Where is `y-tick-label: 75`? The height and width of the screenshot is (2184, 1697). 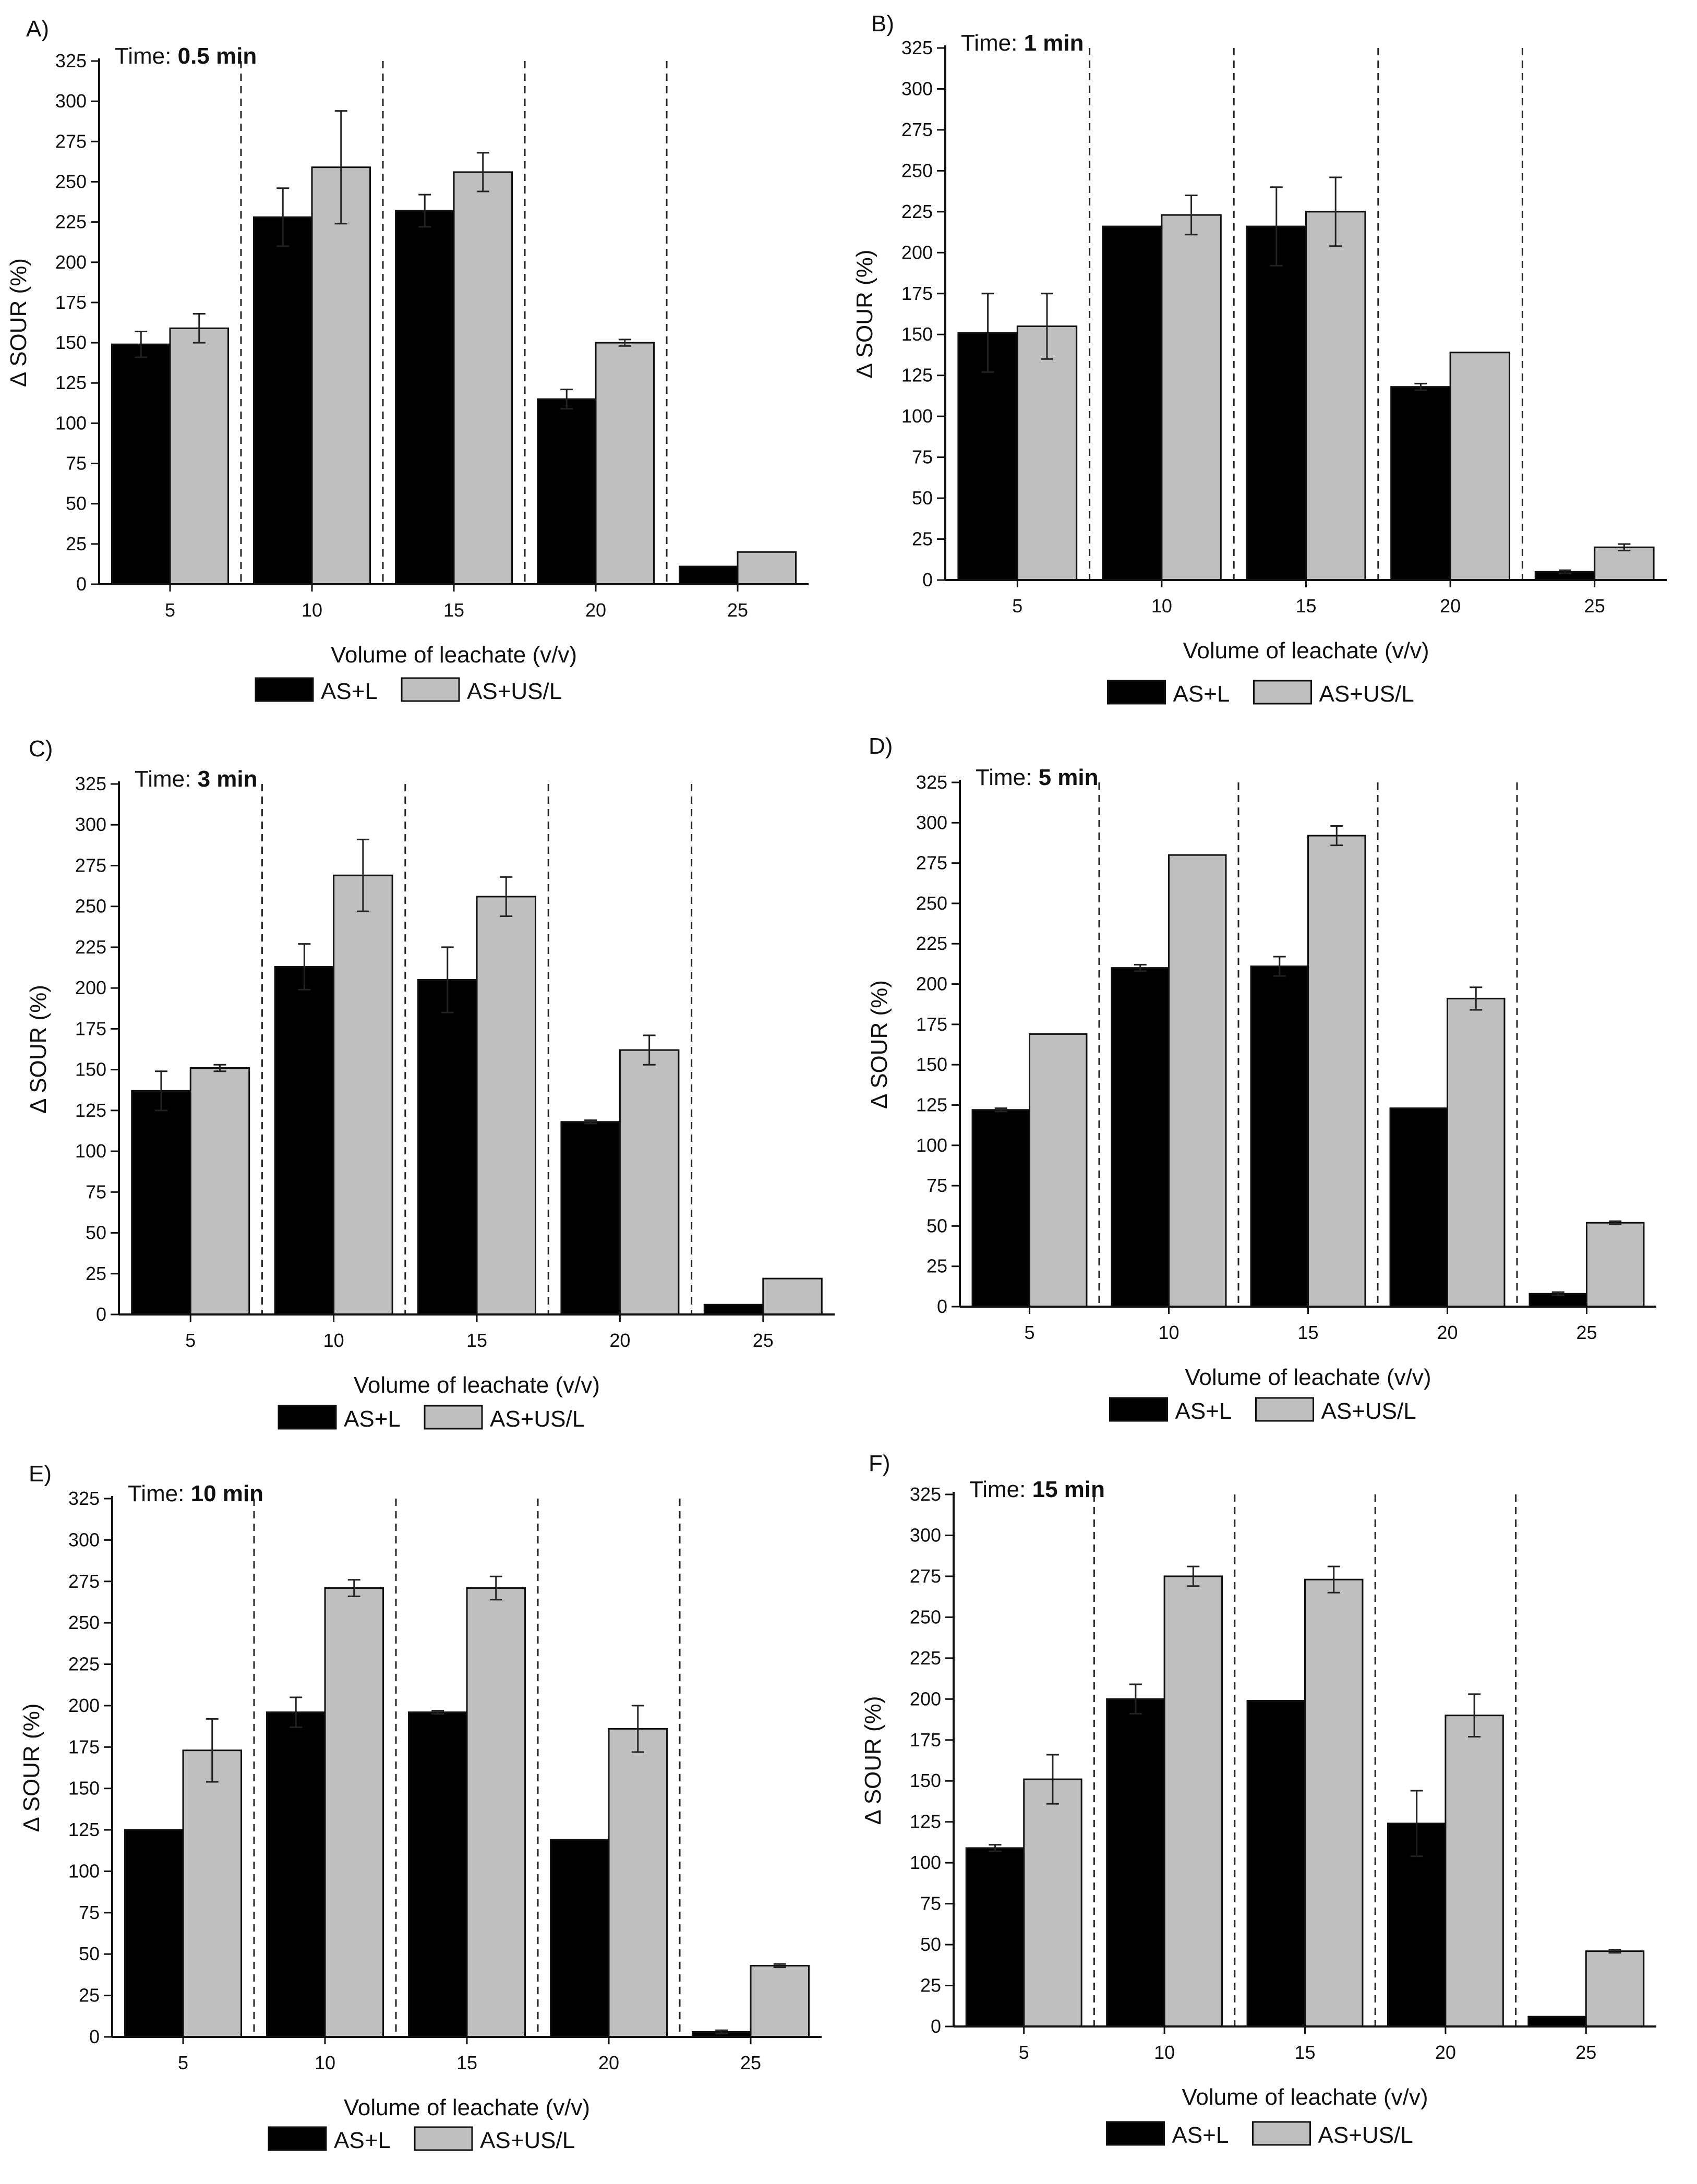
y-tick-label: 75 is located at coordinates (936, 1185).